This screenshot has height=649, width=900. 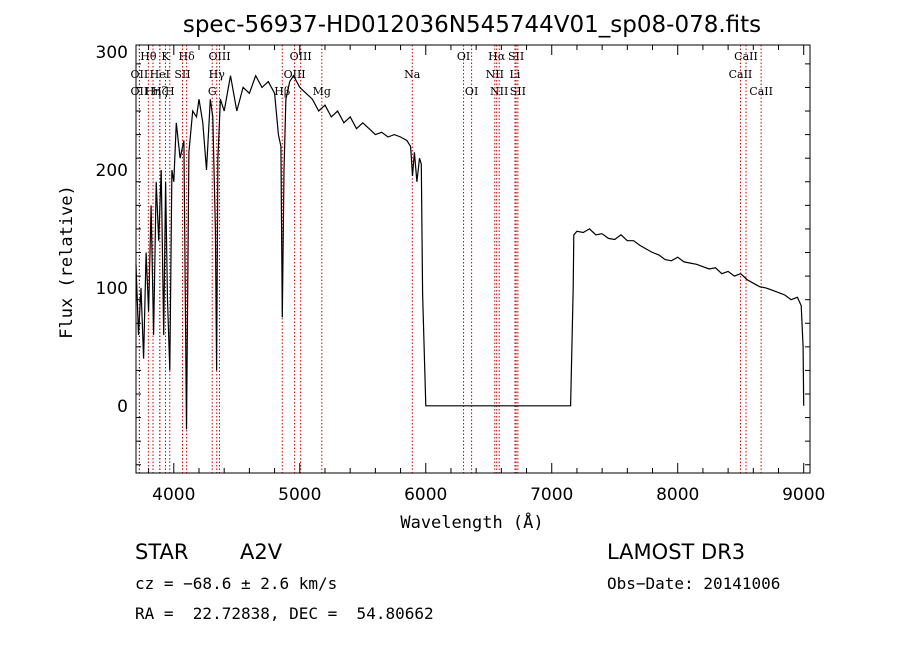 I want to click on y-tick-label-3: 300, so click(x=112, y=53).